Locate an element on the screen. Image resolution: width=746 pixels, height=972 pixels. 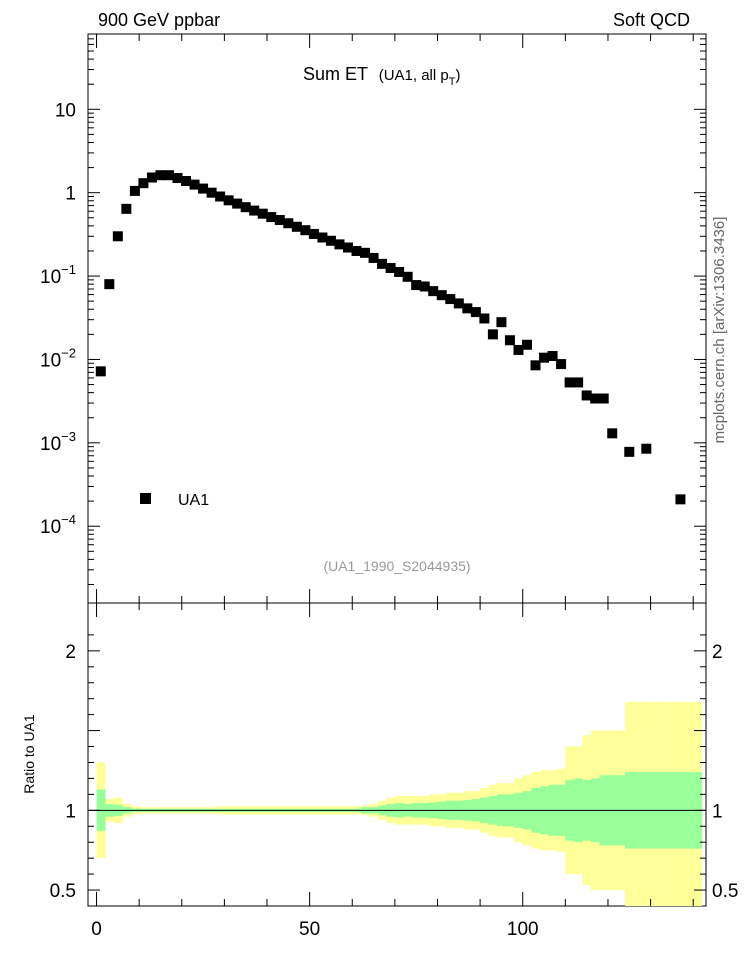
analysis-tag: (UA1_1990_S2044935) is located at coordinates (396, 566).